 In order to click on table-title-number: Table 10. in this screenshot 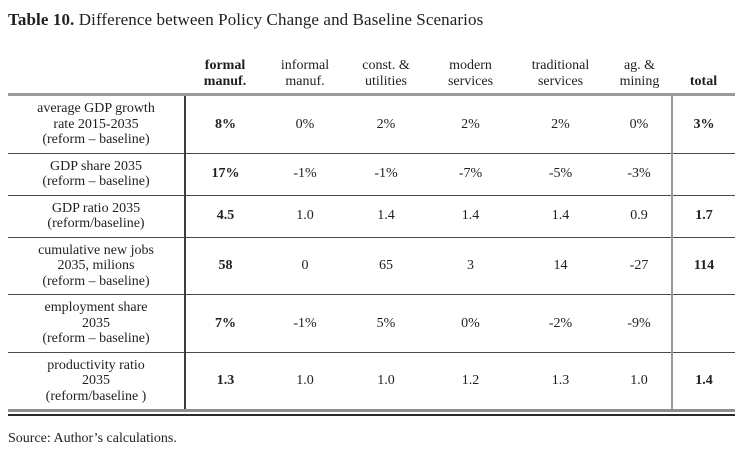, I will do `click(41, 19)`.